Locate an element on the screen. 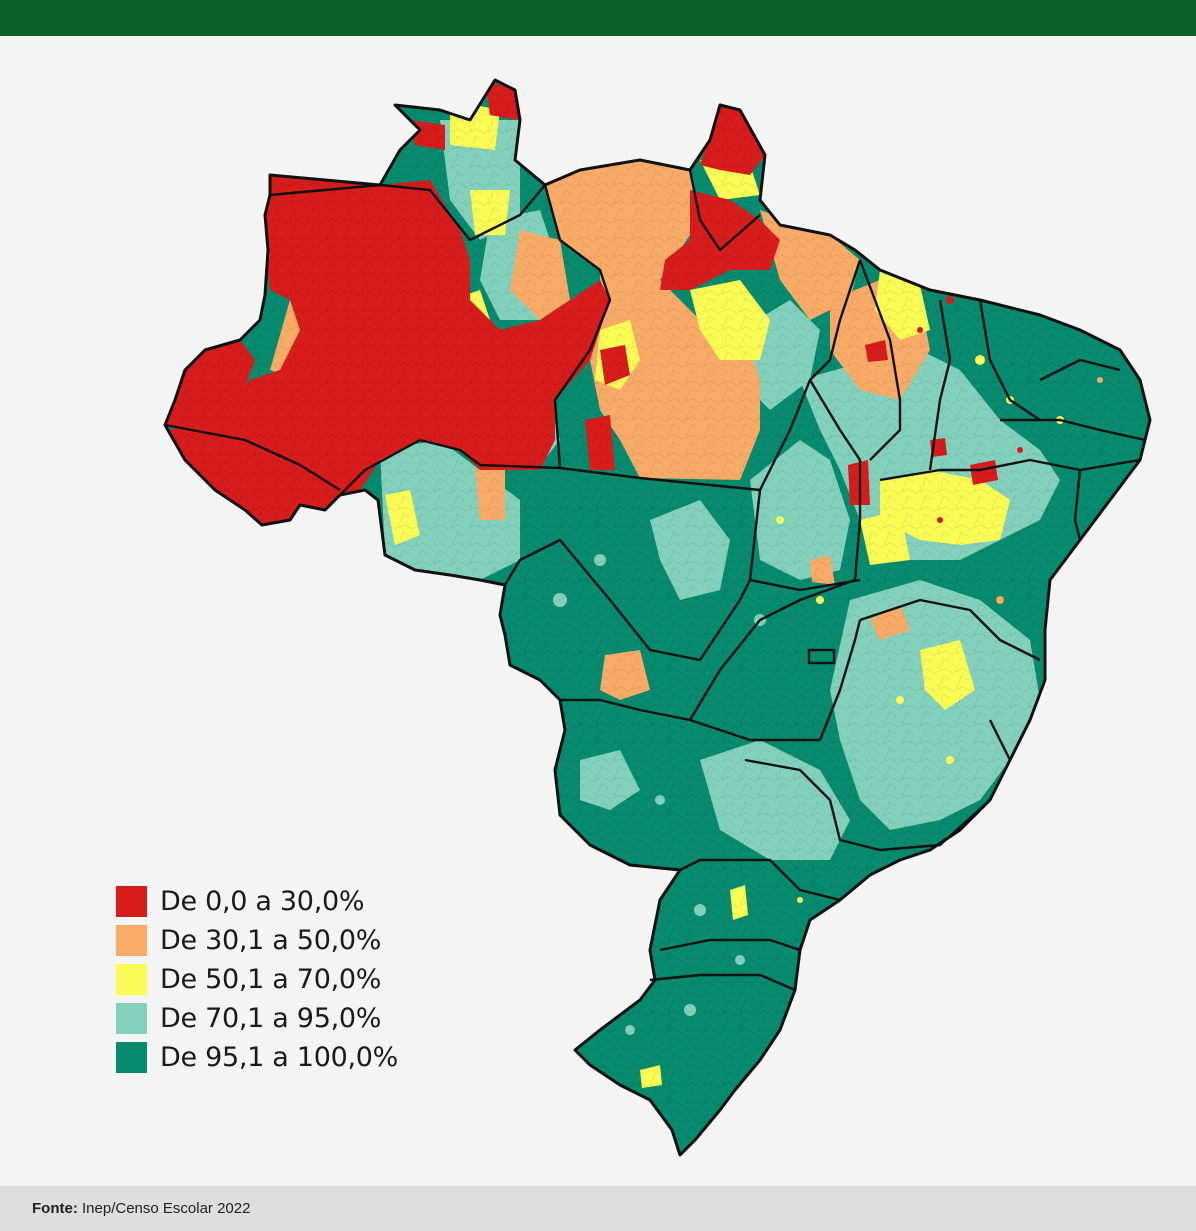 The image size is (1196, 1231). border-sc-rs is located at coordinates (722, 982).